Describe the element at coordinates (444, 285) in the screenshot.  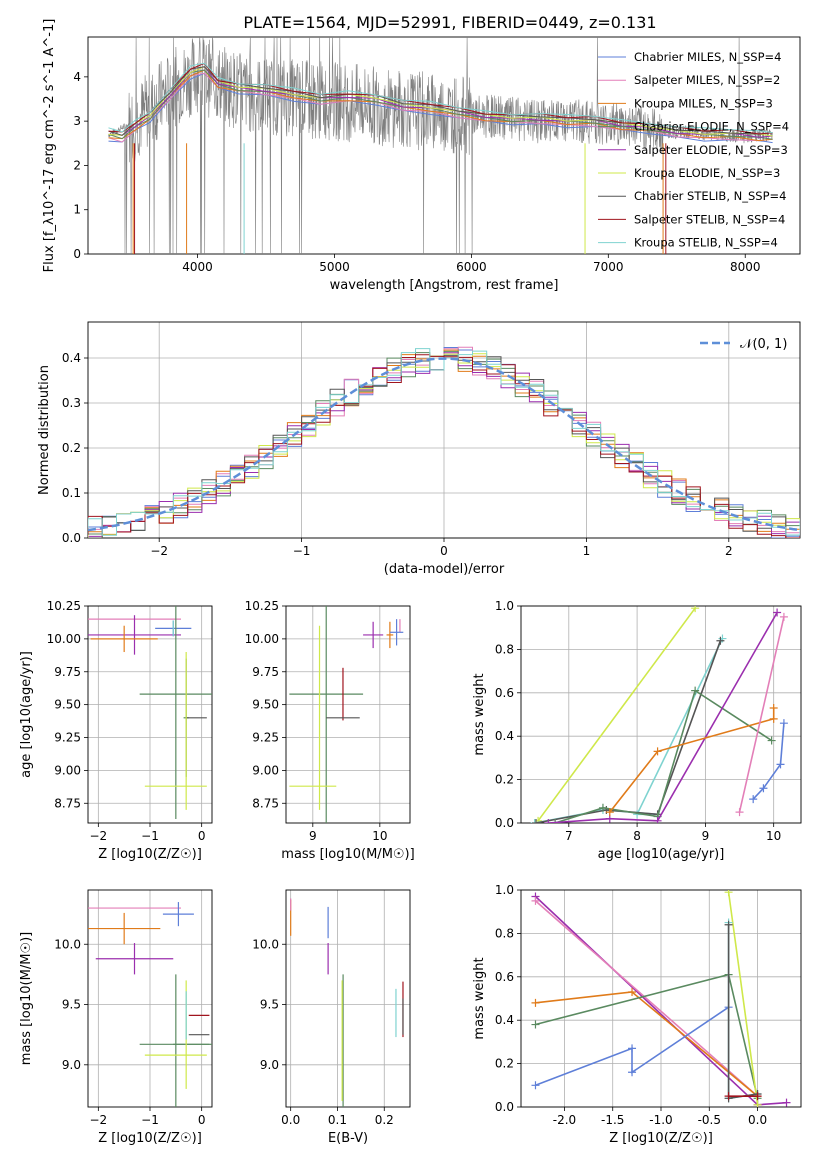
I see `x-axis-label: wavelength [Angstrom, rest frame]` at that location.